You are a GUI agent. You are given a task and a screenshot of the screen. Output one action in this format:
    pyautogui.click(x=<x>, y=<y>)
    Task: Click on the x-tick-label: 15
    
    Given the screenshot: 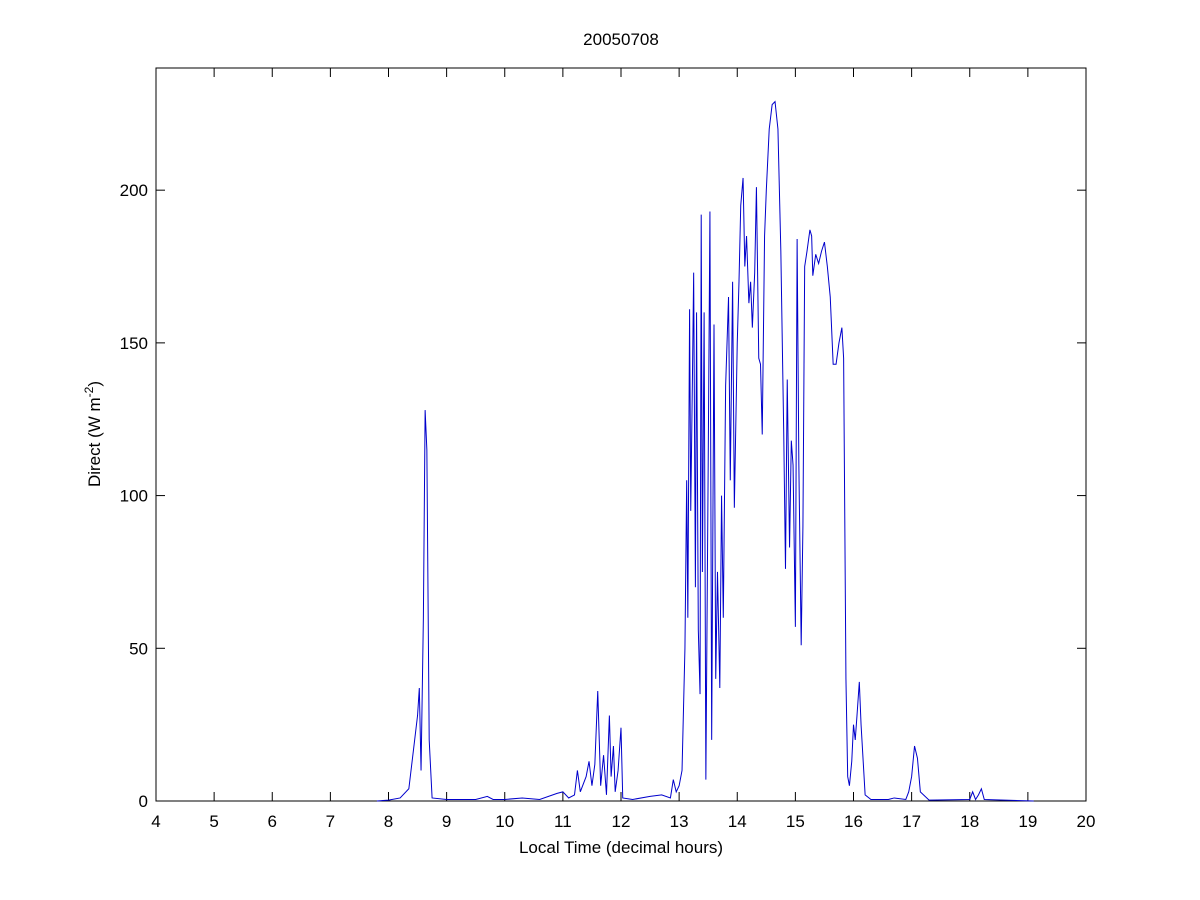 What is the action you would take?
    pyautogui.click(x=795, y=821)
    